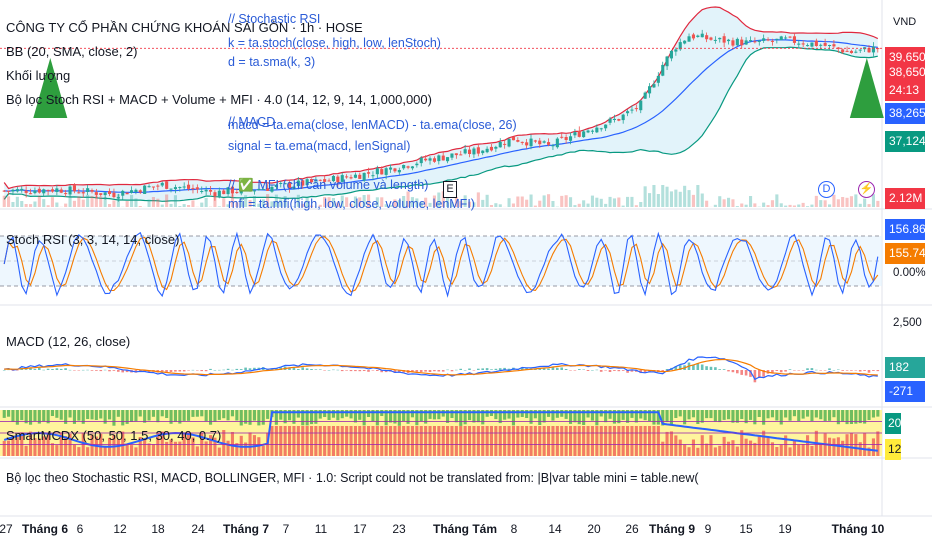 The image size is (932, 550). I want to click on time-axis-tick: 8, so click(514, 529).